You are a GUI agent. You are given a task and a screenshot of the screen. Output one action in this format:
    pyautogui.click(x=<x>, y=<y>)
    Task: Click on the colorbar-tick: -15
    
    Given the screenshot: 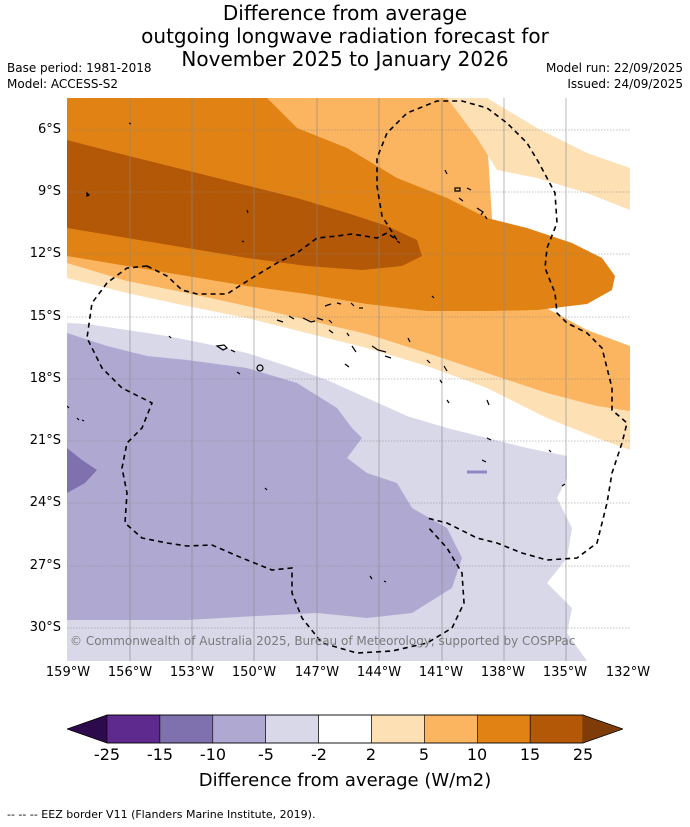 What is the action you would take?
    pyautogui.click(x=160, y=754)
    